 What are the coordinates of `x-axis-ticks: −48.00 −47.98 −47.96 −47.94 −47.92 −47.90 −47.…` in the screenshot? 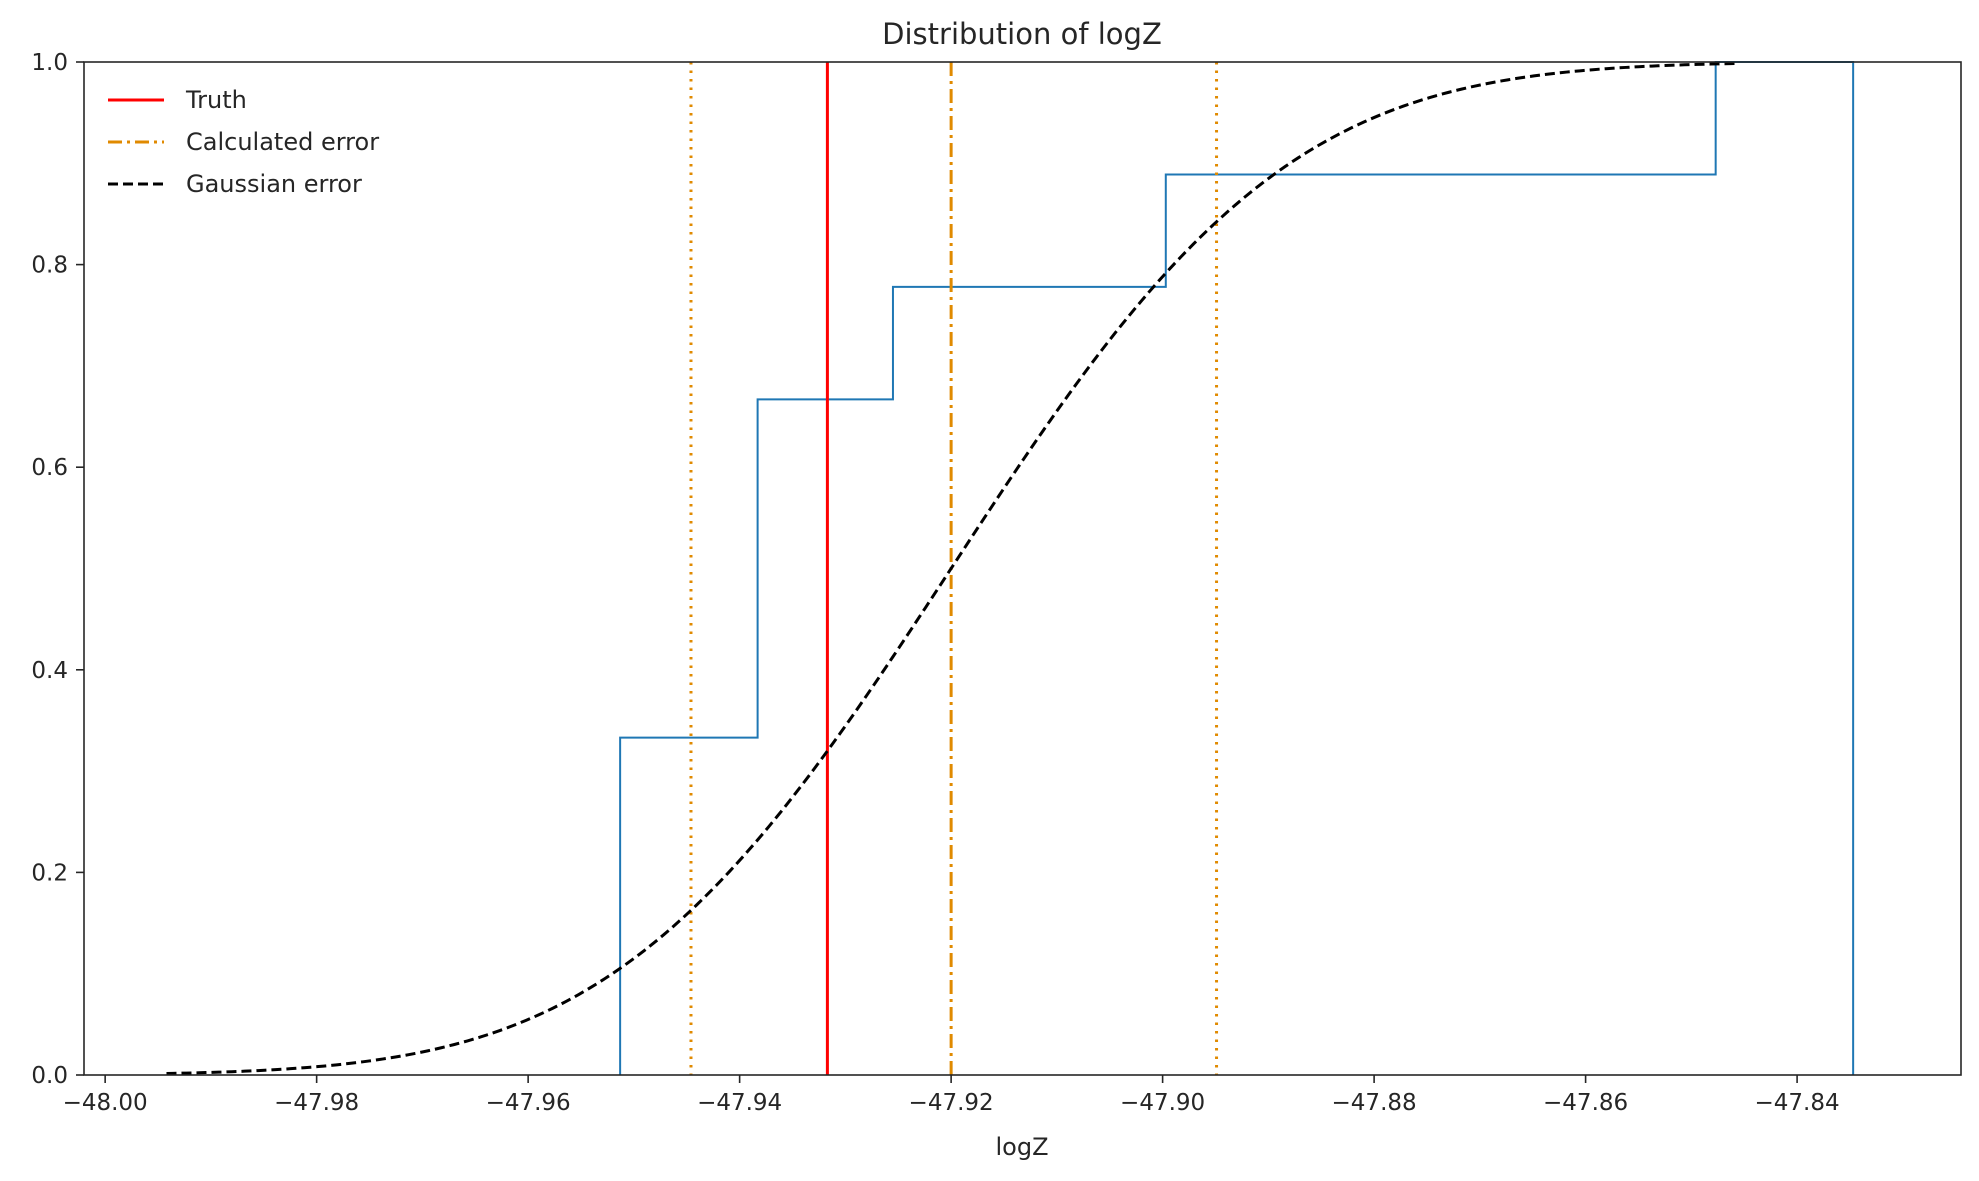 It's located at (951, 1095).